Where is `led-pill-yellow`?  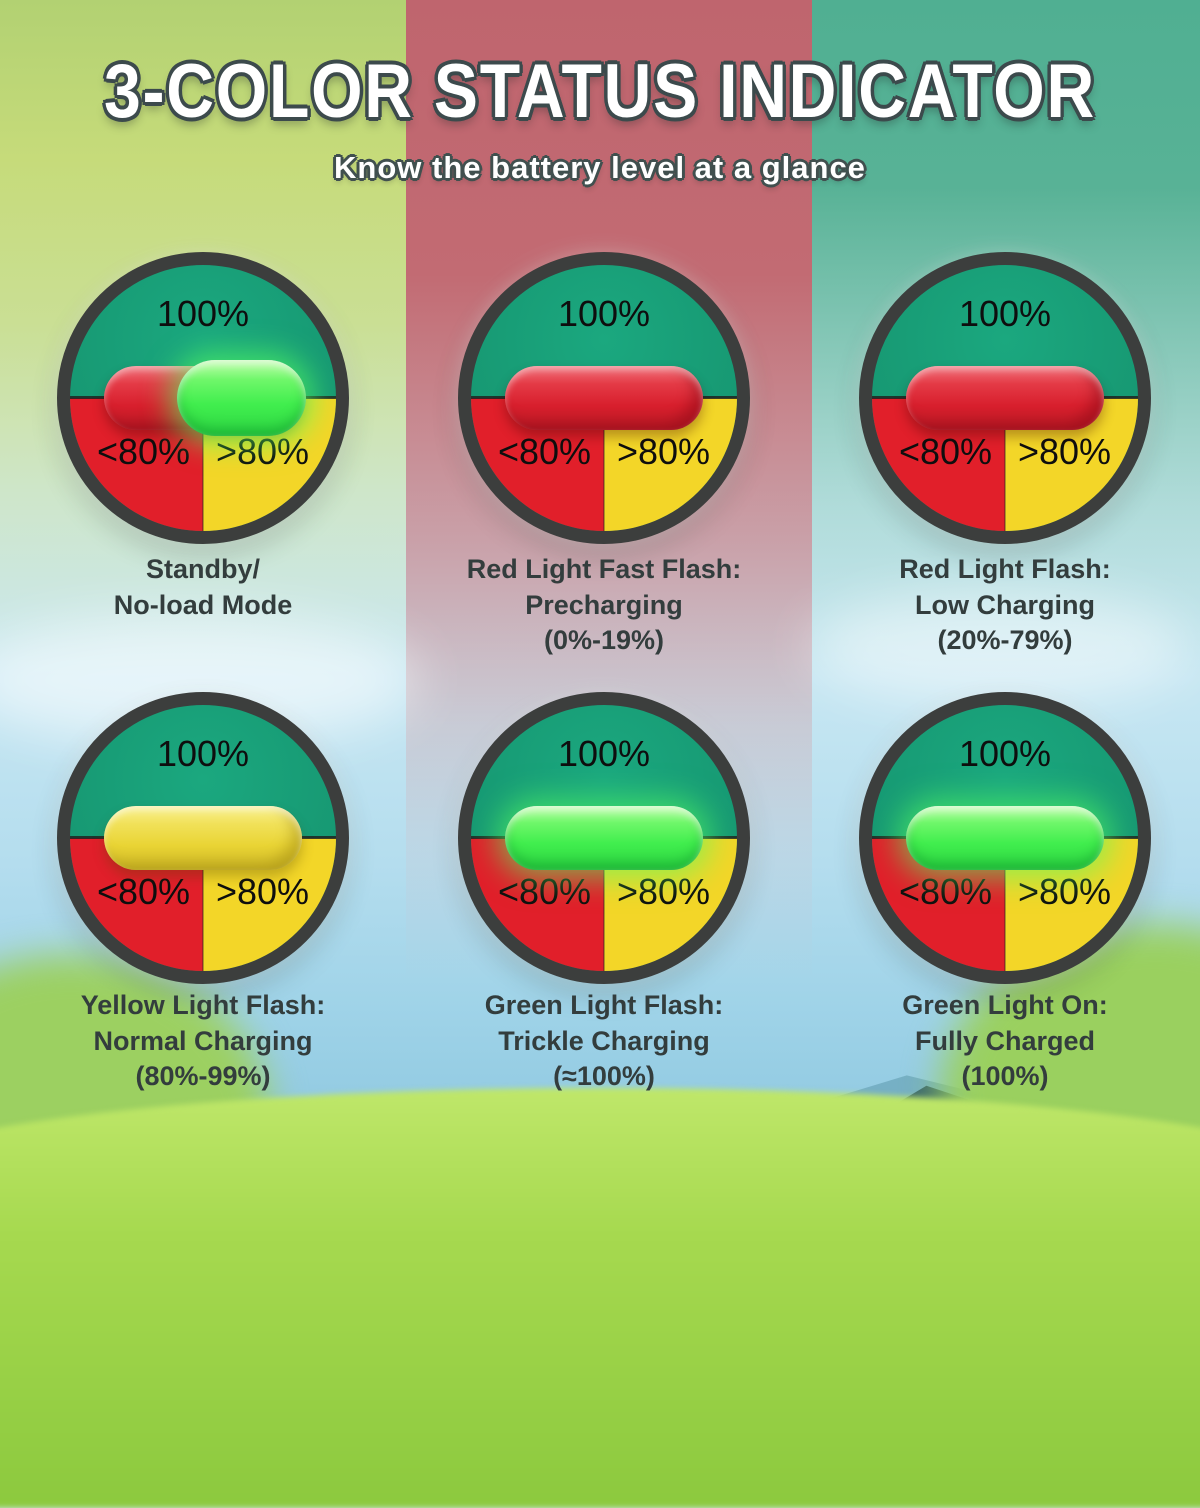
led-pill-yellow is located at coordinates (203, 838).